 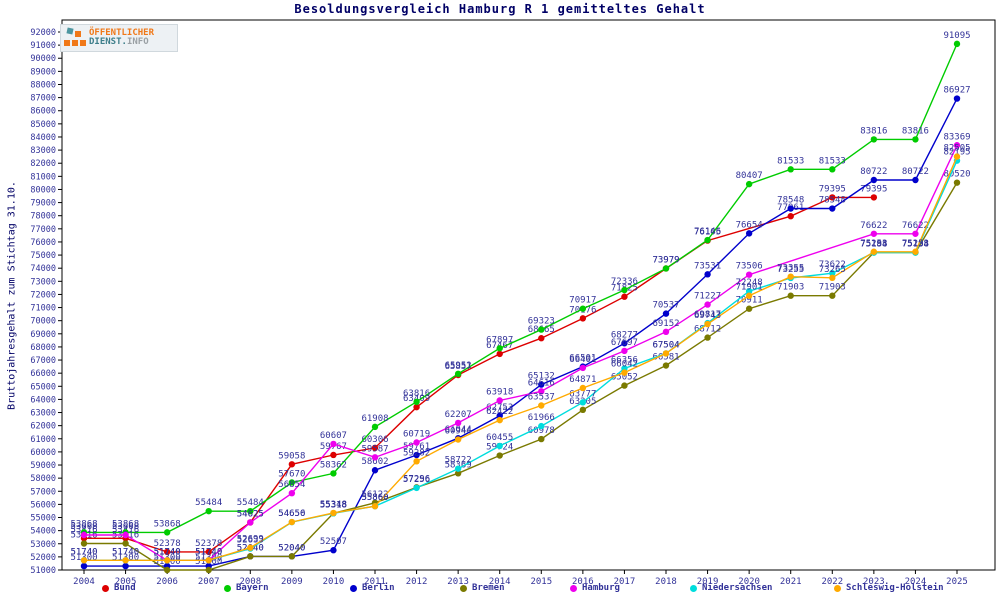 What do you see at coordinates (707, 297) in the screenshot?
I see `point-label-Hamburg: 71227` at bounding box center [707, 297].